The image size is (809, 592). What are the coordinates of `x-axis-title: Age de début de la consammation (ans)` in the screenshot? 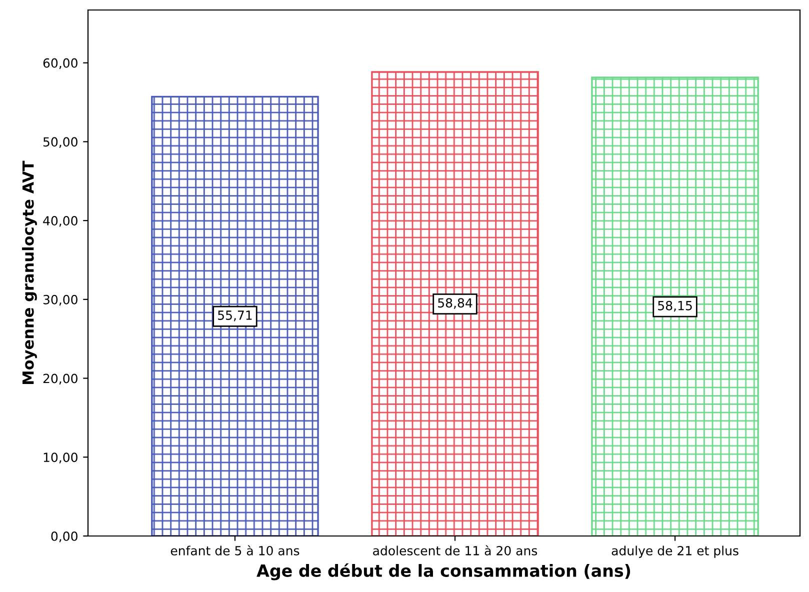 It's located at (443, 571).